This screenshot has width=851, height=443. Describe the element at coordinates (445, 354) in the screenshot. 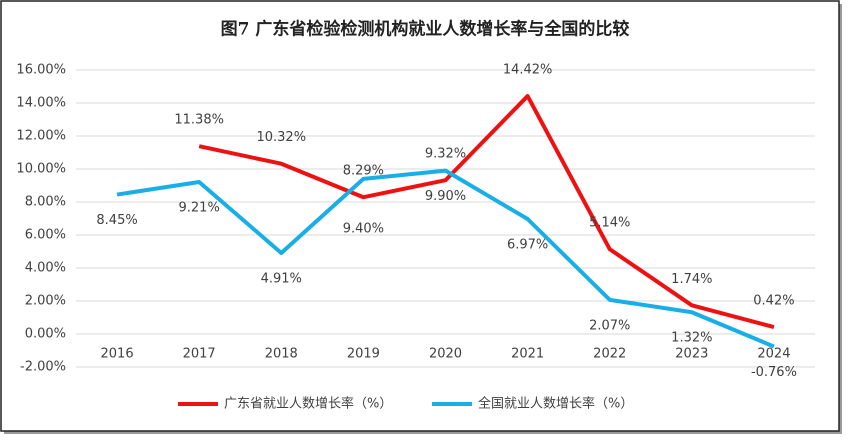

I see `x-tick-label: 2020` at that location.